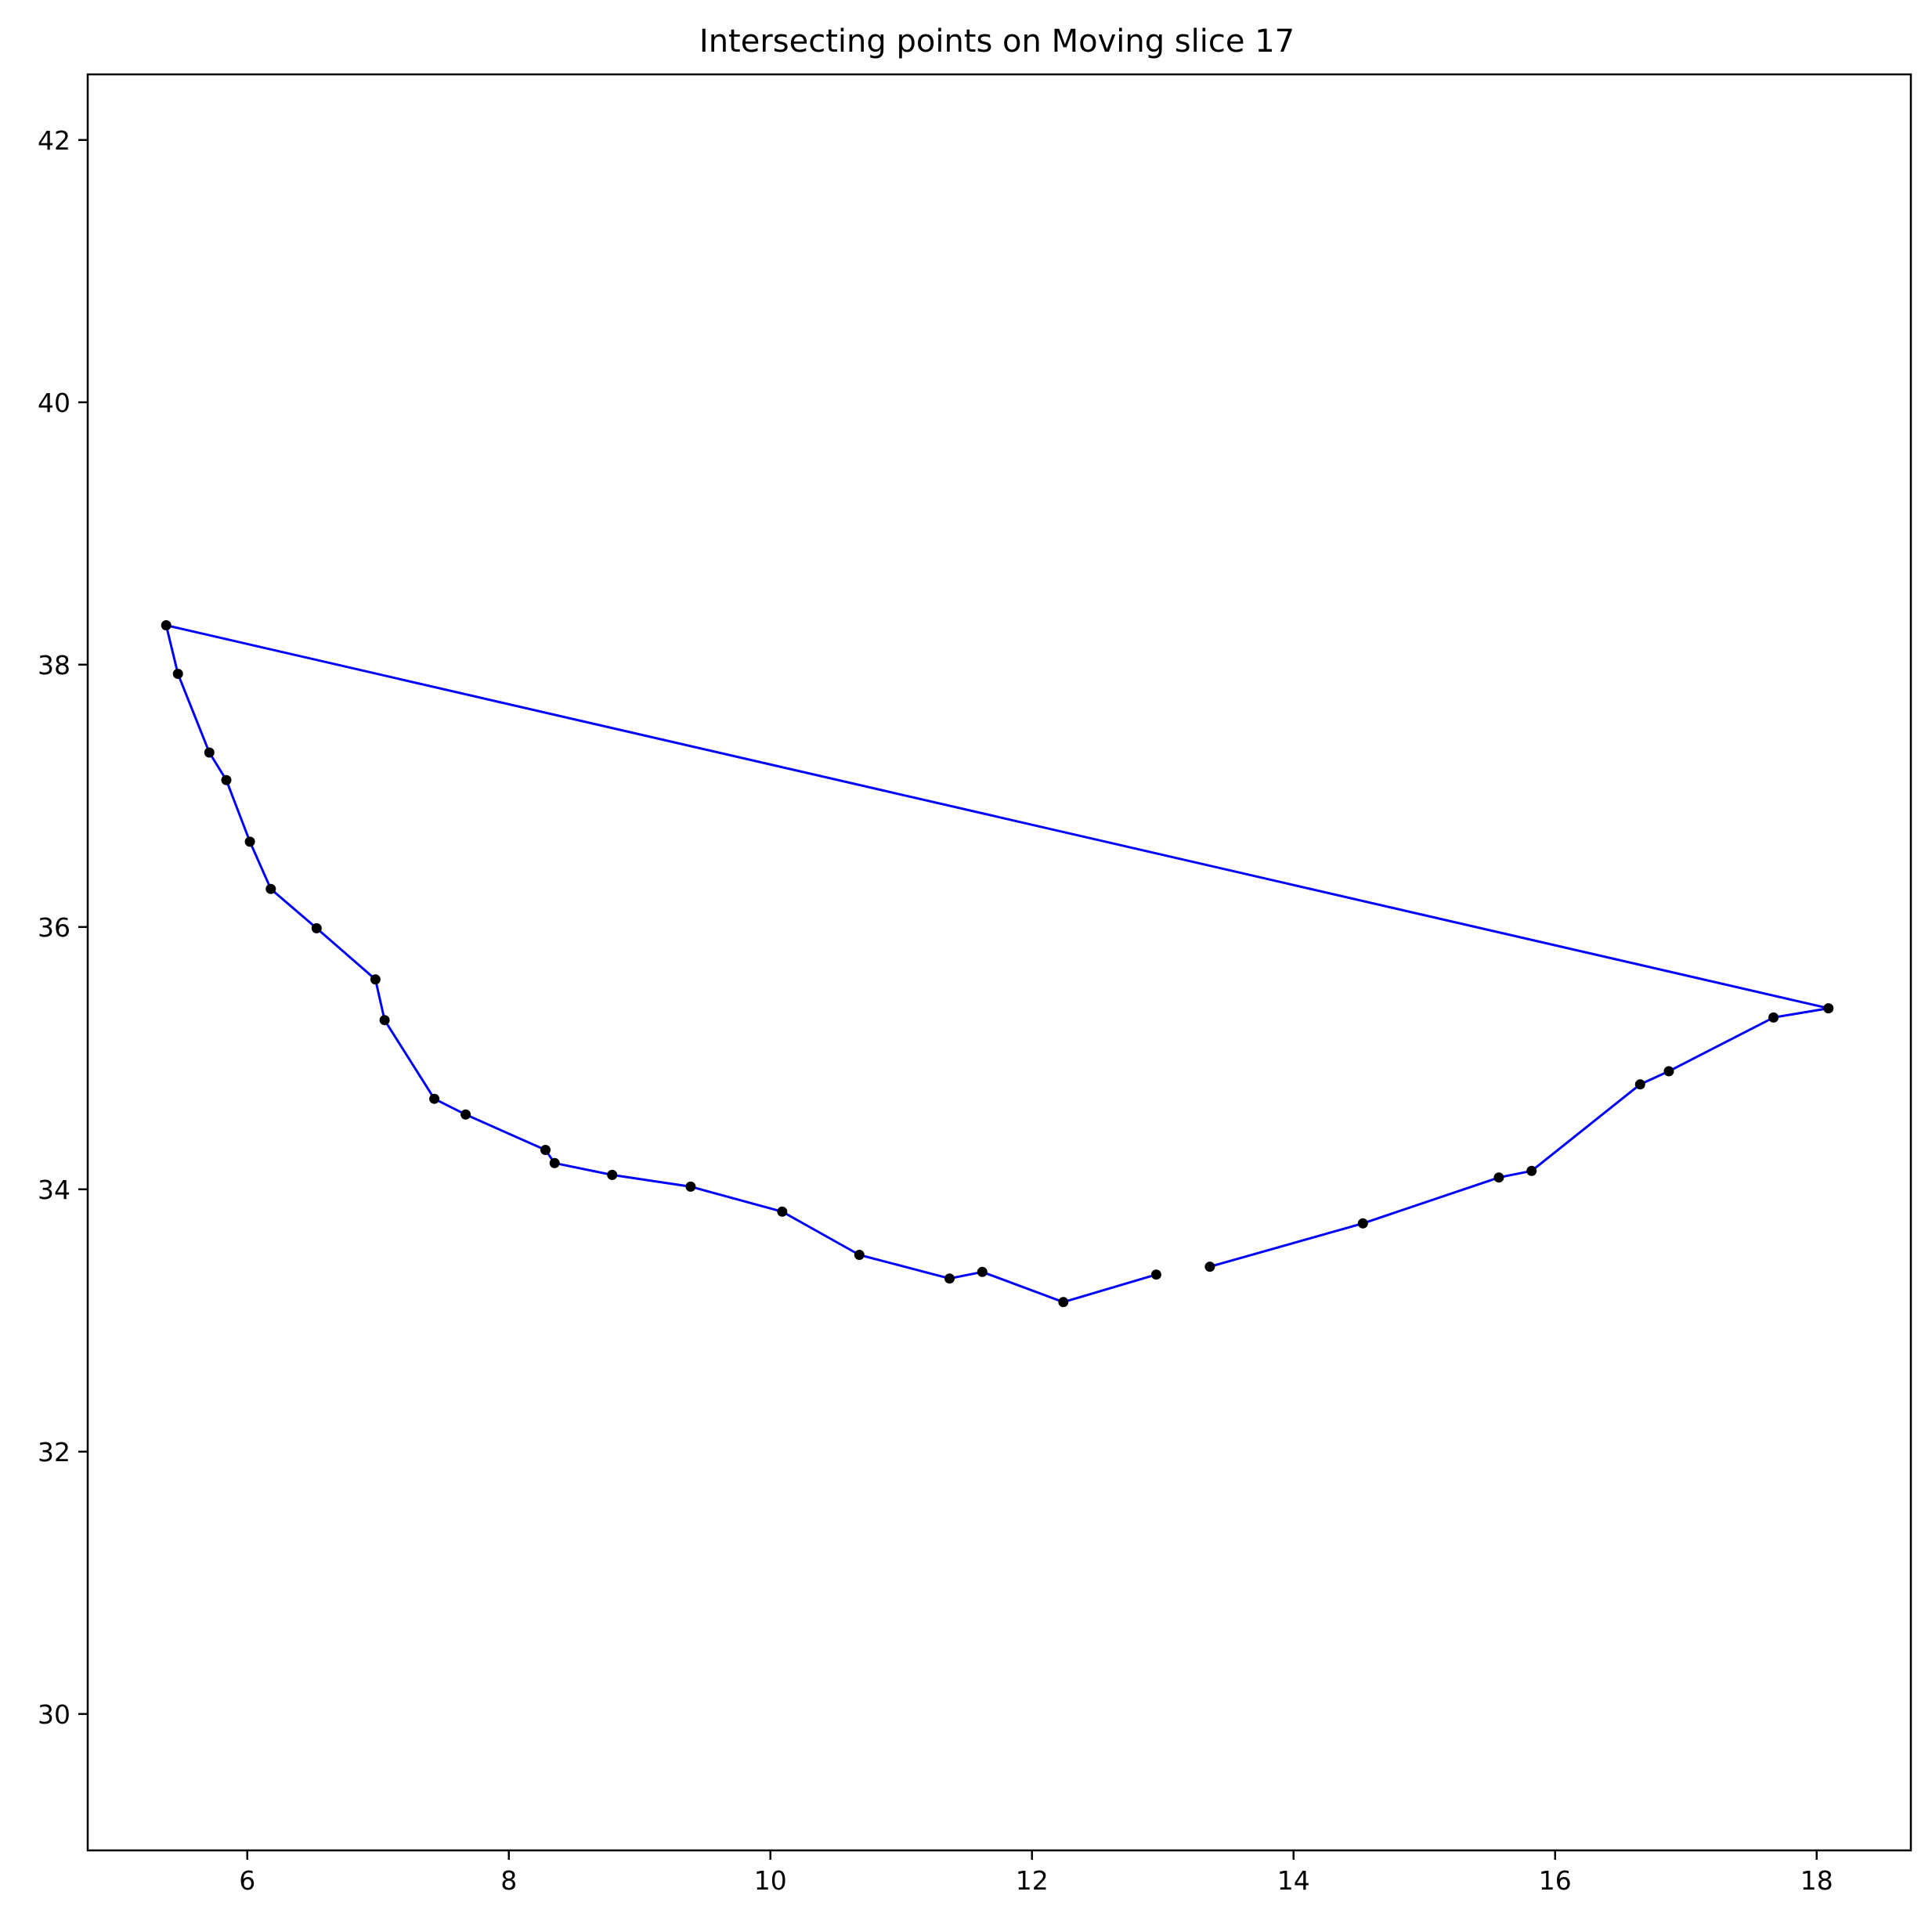 This screenshot has width=1932, height=1924. Describe the element at coordinates (54, 1452) in the screenshot. I see `y-tick-label: 32` at that location.